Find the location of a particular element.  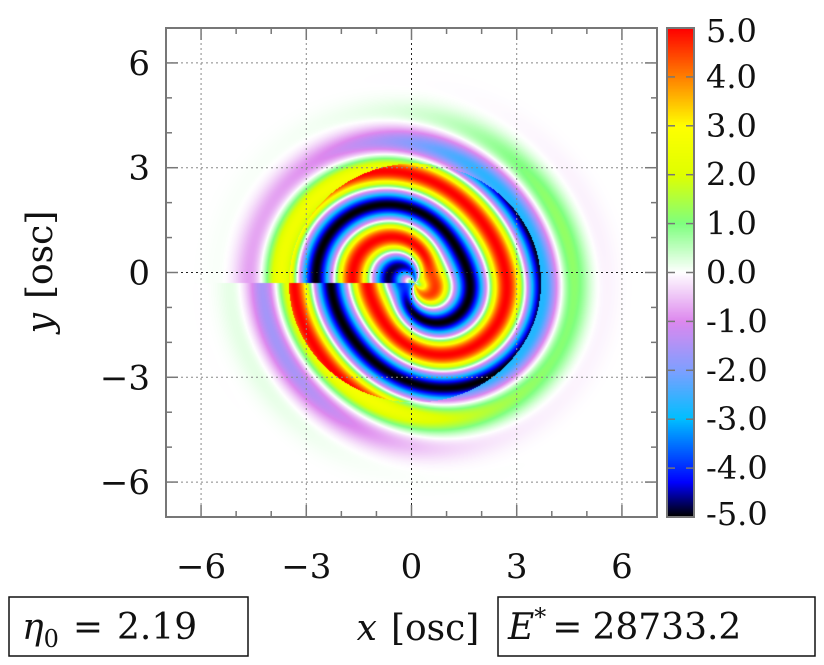

colorbar-tick-label: -4.0 is located at coordinates (737, 468).